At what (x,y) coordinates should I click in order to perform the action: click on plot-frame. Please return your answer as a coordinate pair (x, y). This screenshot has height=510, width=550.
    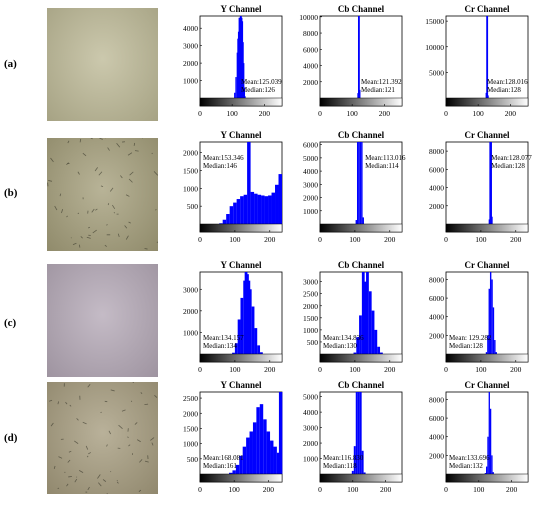
    Looking at the image, I should click on (361, 61).